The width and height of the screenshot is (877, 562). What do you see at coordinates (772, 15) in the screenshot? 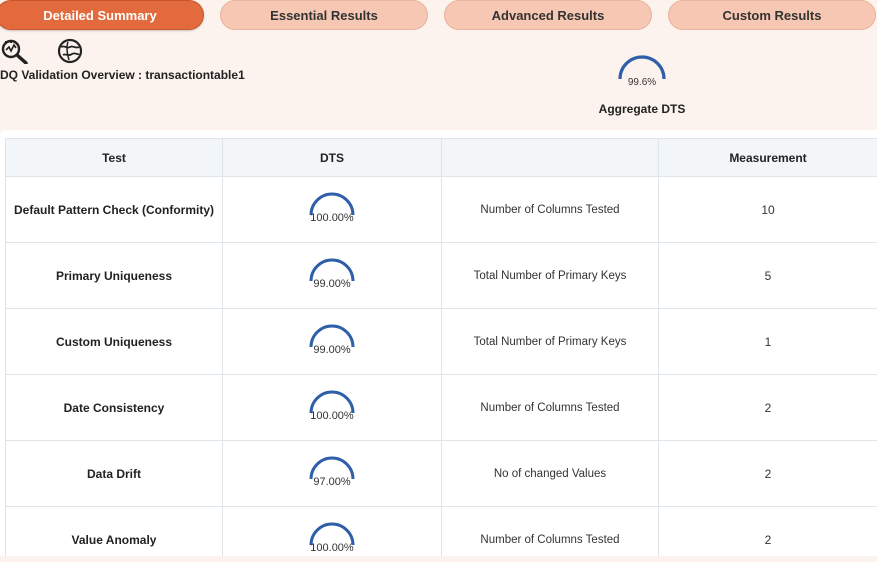
I see `tab-custom-results: Custom Results` at bounding box center [772, 15].